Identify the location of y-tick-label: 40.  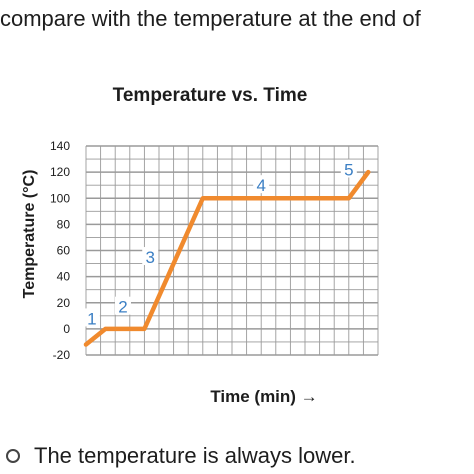
(64, 277).